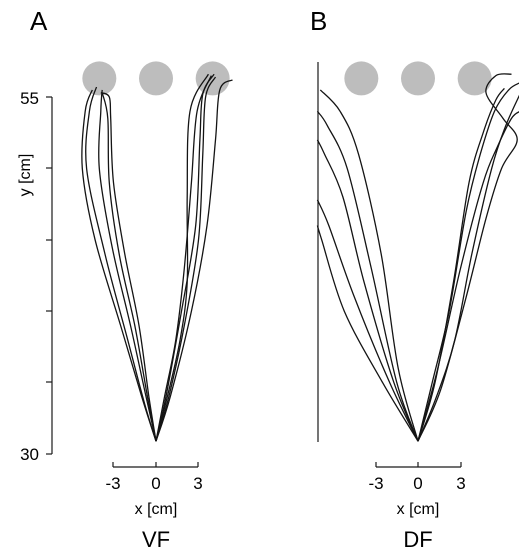 The height and width of the screenshot is (554, 519). Describe the element at coordinates (29, 454) in the screenshot. I see `y-tick-label-30: 30` at that location.